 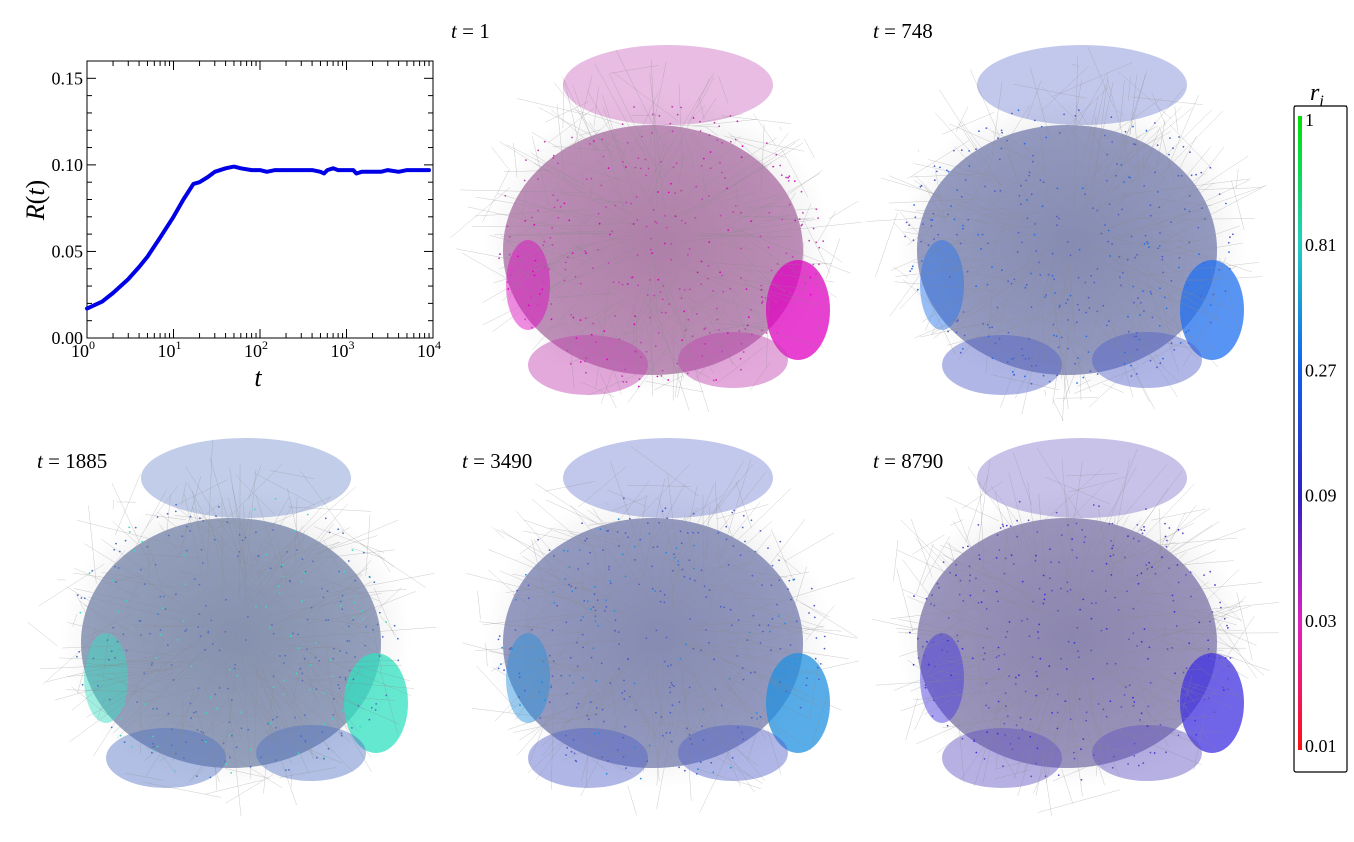 What do you see at coordinates (343, 349) in the screenshot?
I see `x-tick-label: 103` at bounding box center [343, 349].